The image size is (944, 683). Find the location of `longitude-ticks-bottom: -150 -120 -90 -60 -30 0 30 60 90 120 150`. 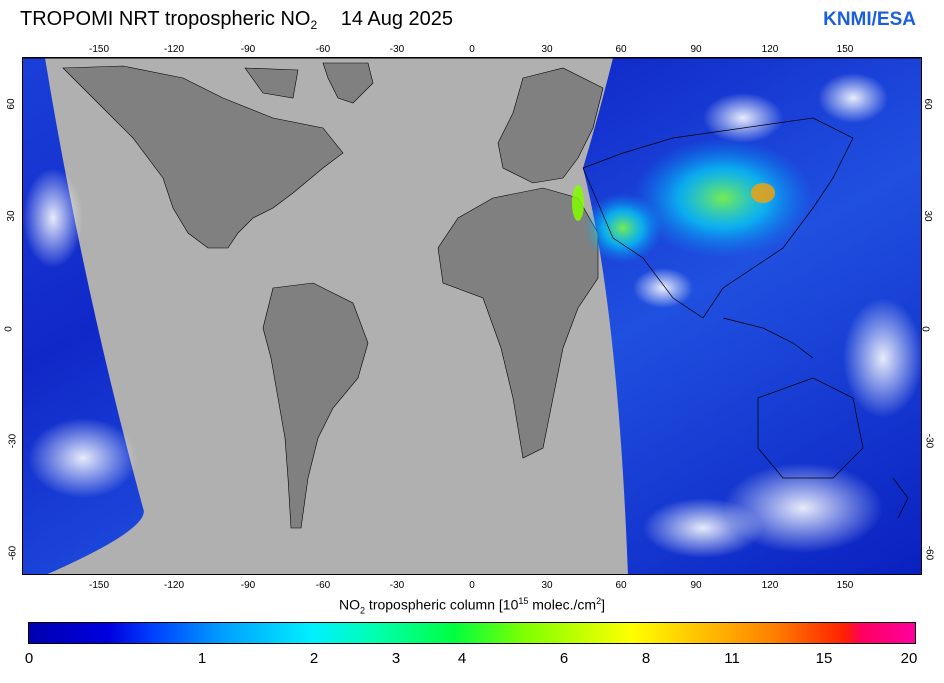

longitude-ticks-bottom: -150 -120 -90 -60 -30 0 30 60 90 120 150 is located at coordinates (472, 587).